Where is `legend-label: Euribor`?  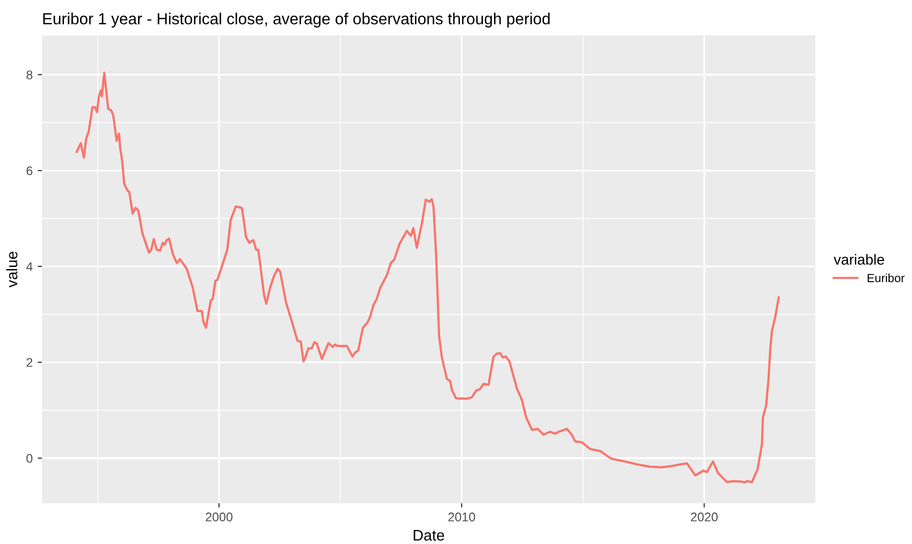
legend-label: Euribor is located at coordinates (886, 278).